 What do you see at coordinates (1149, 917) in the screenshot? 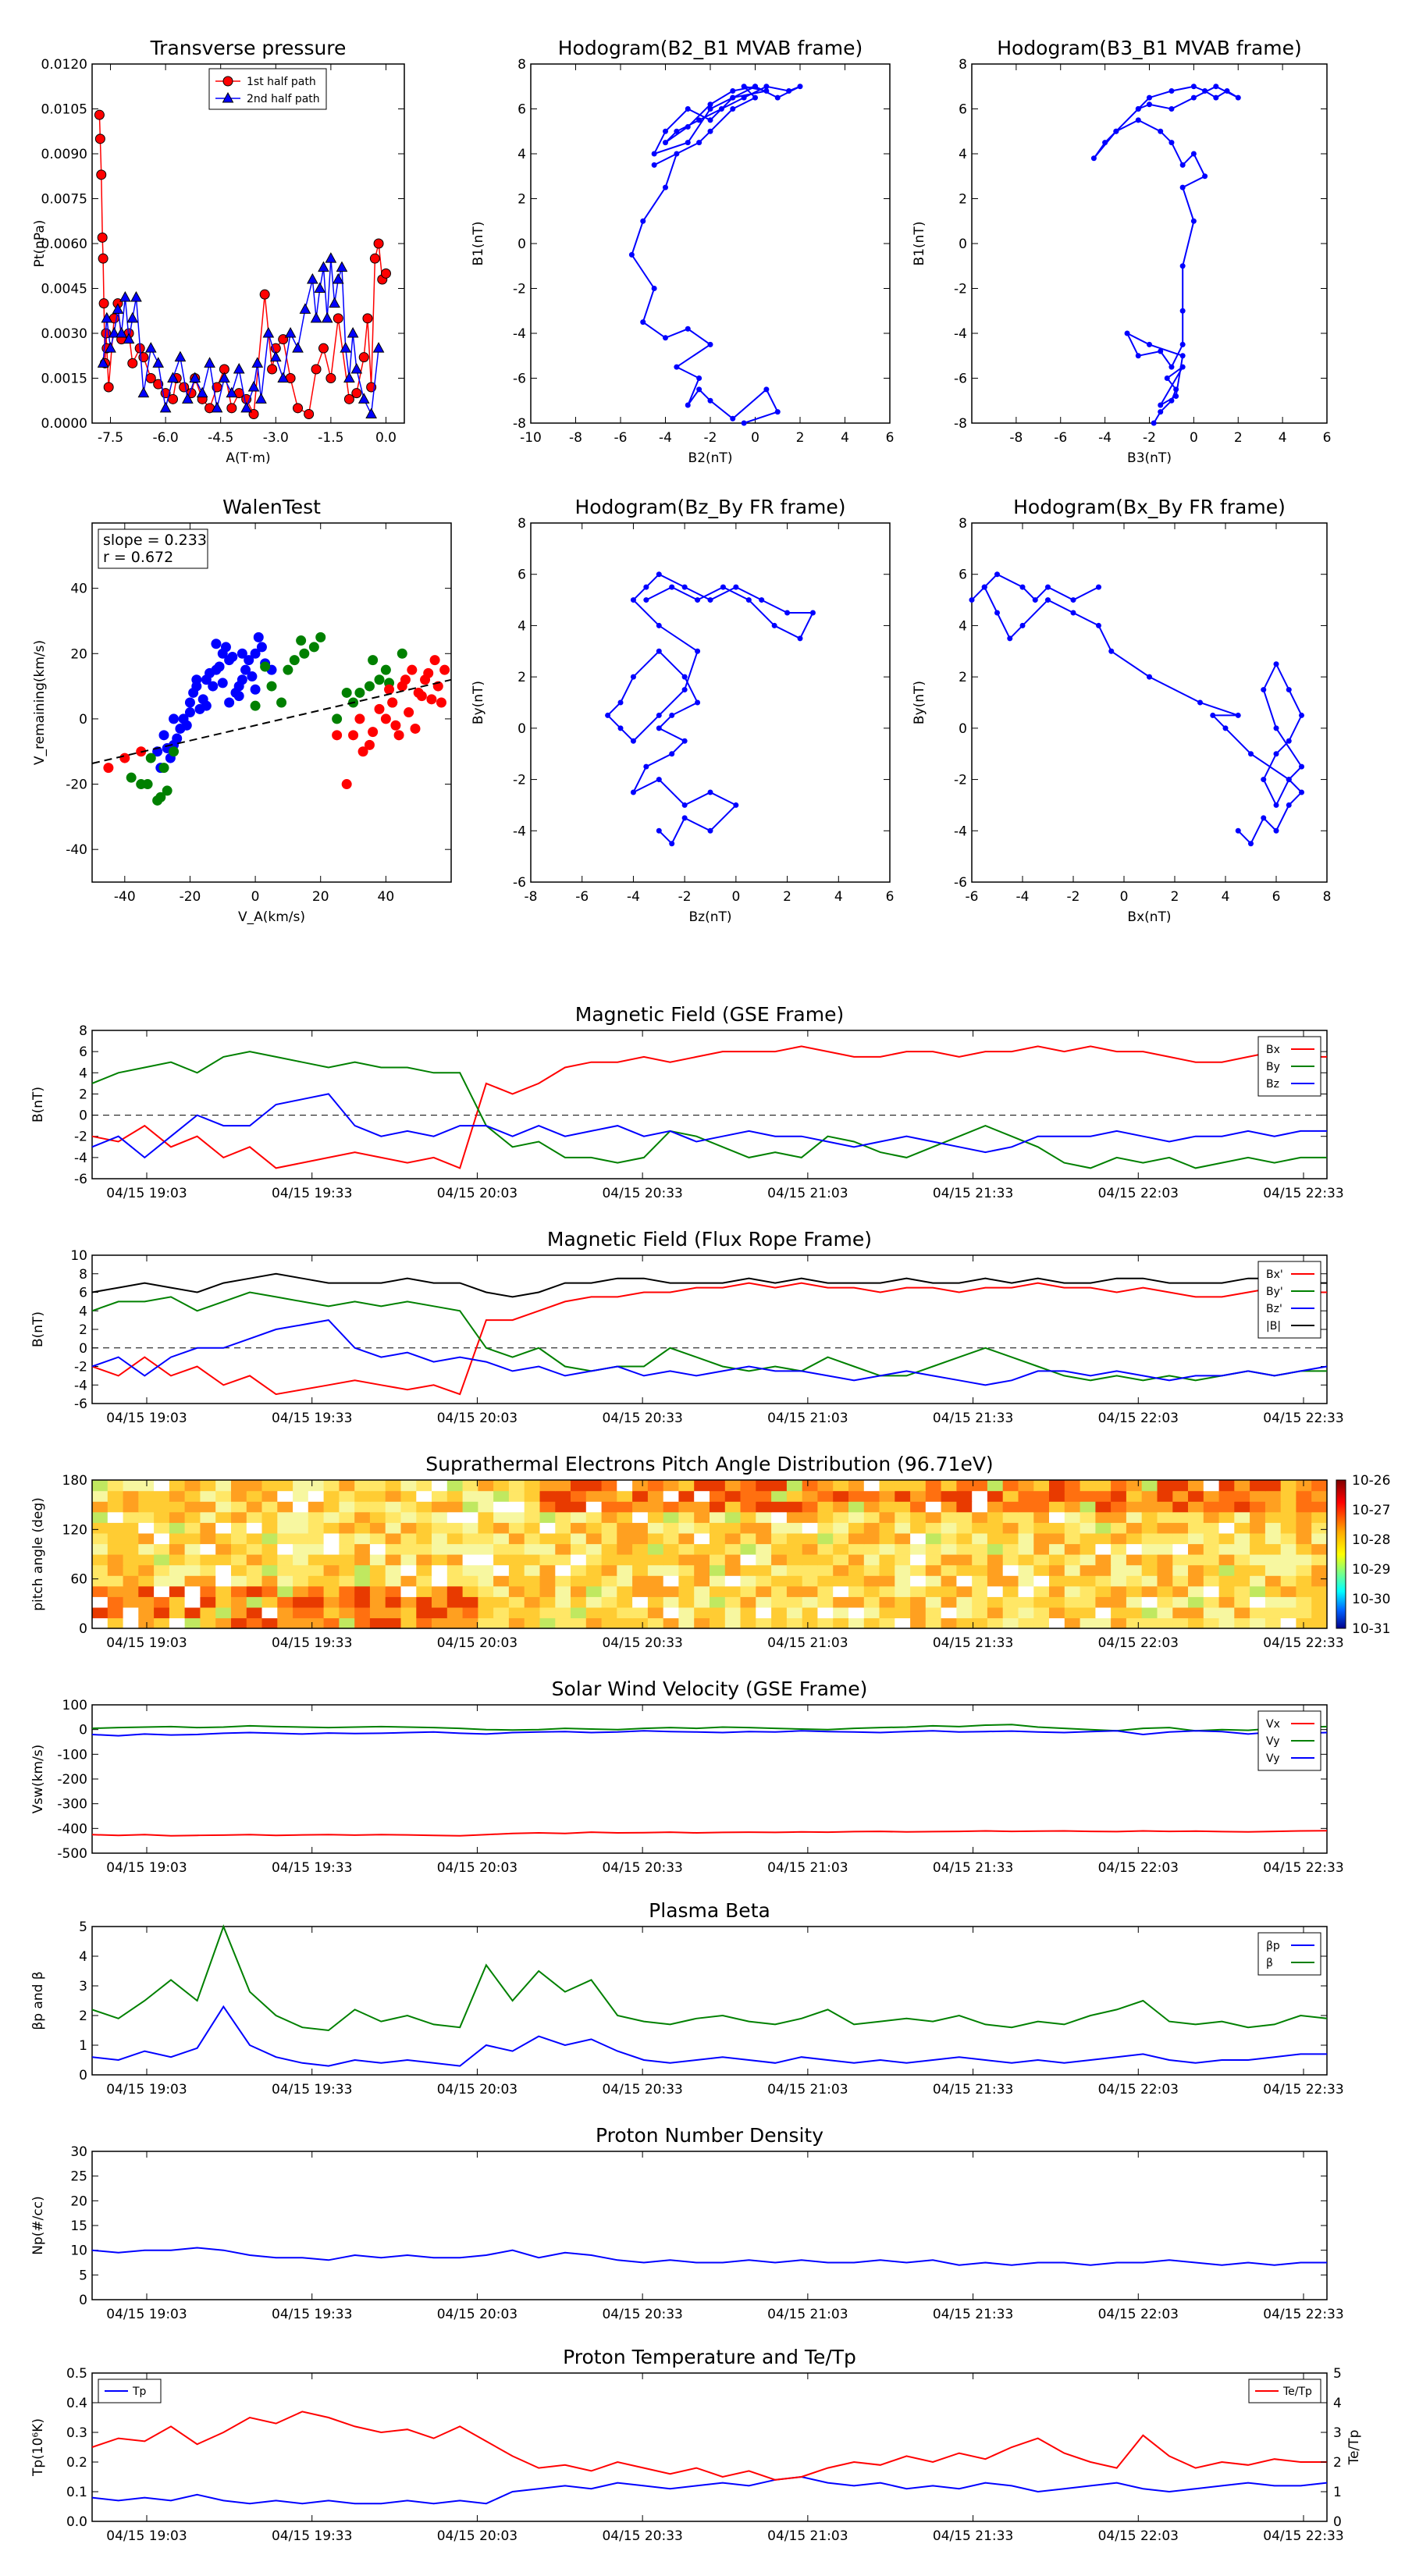
I see `x-axis-label: Bx(nT)` at bounding box center [1149, 917].